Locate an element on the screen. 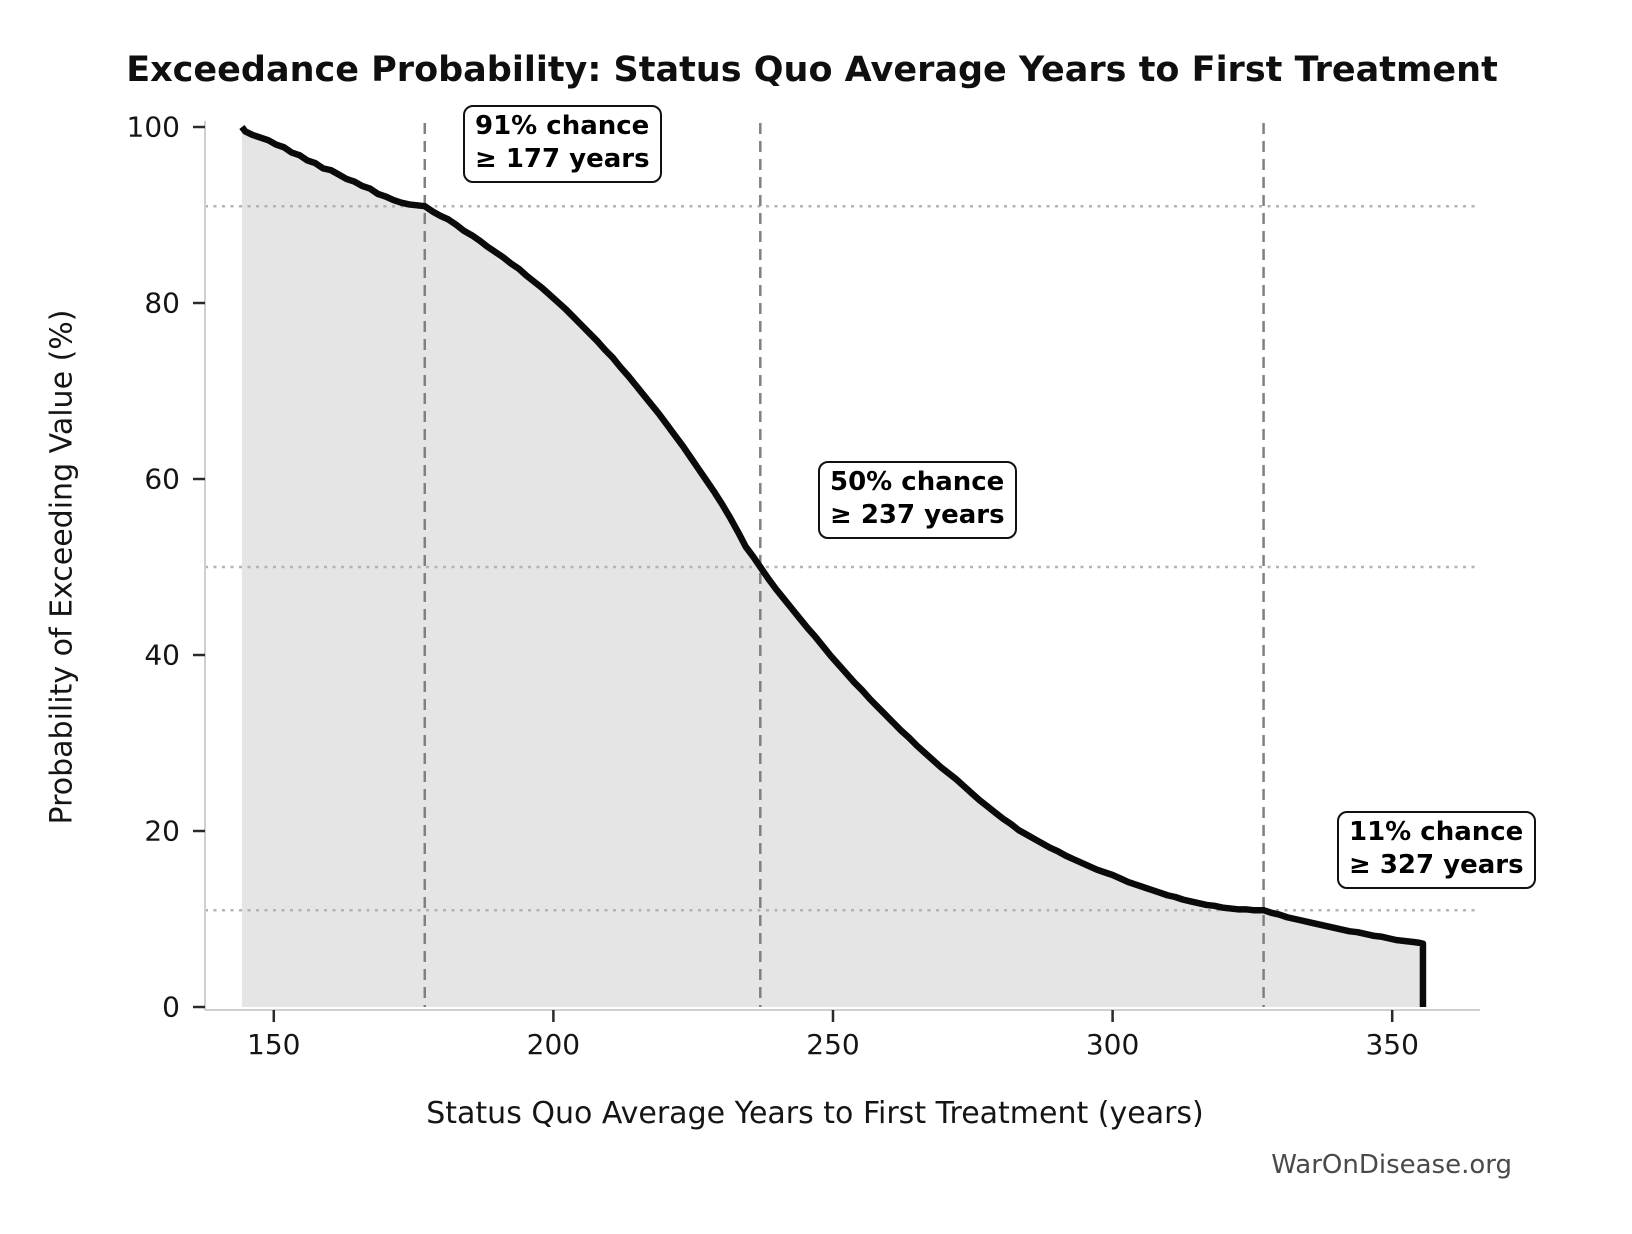  y-tick-label: 20 is located at coordinates (162, 831).